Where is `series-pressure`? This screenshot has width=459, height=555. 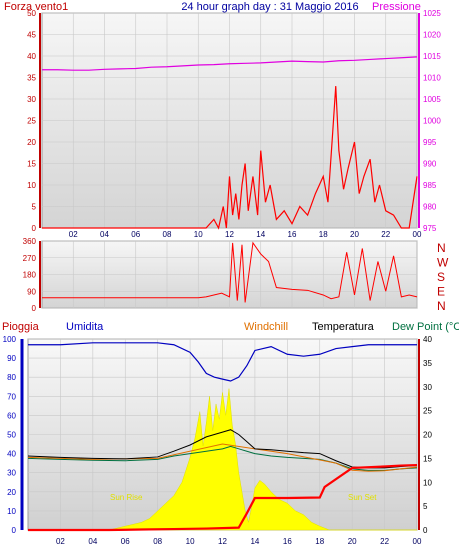
series-pressure is located at coordinates (230, 63).